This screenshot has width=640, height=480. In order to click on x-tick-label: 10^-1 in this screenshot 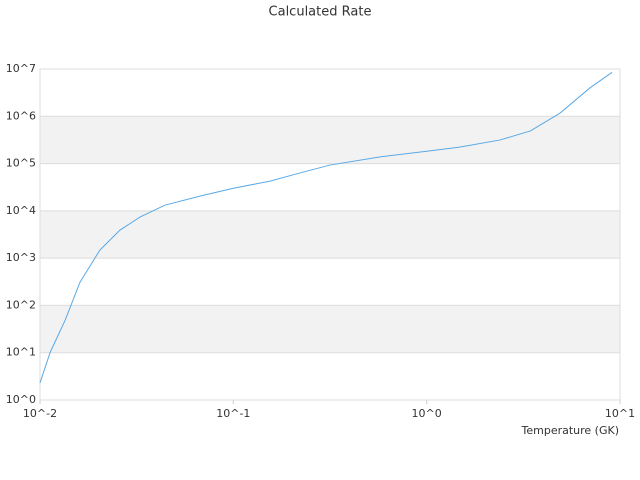, I will do `click(233, 413)`.